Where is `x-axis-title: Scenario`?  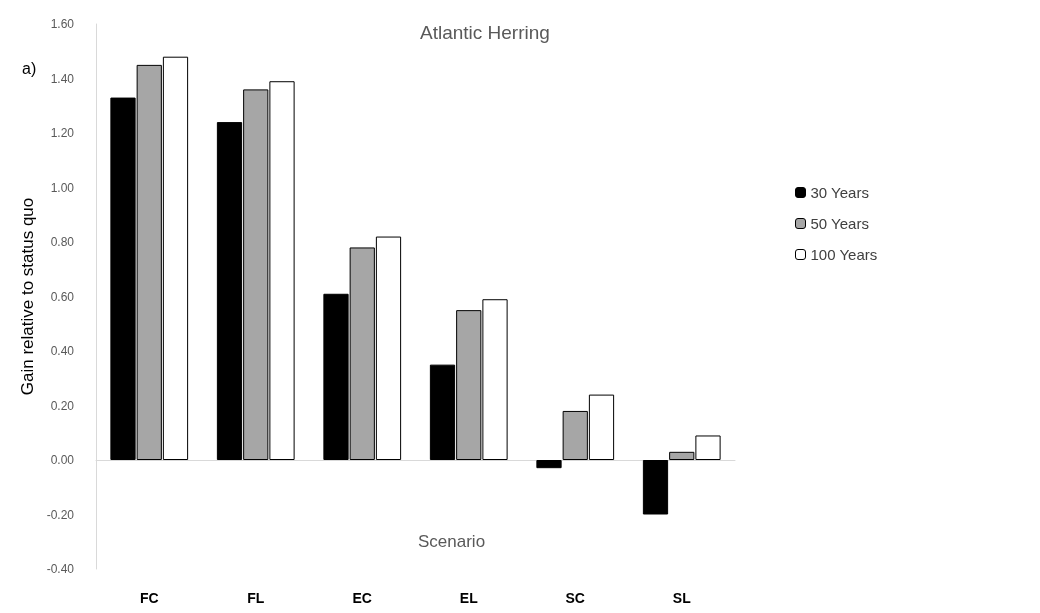 x-axis-title: Scenario is located at coordinates (452, 541).